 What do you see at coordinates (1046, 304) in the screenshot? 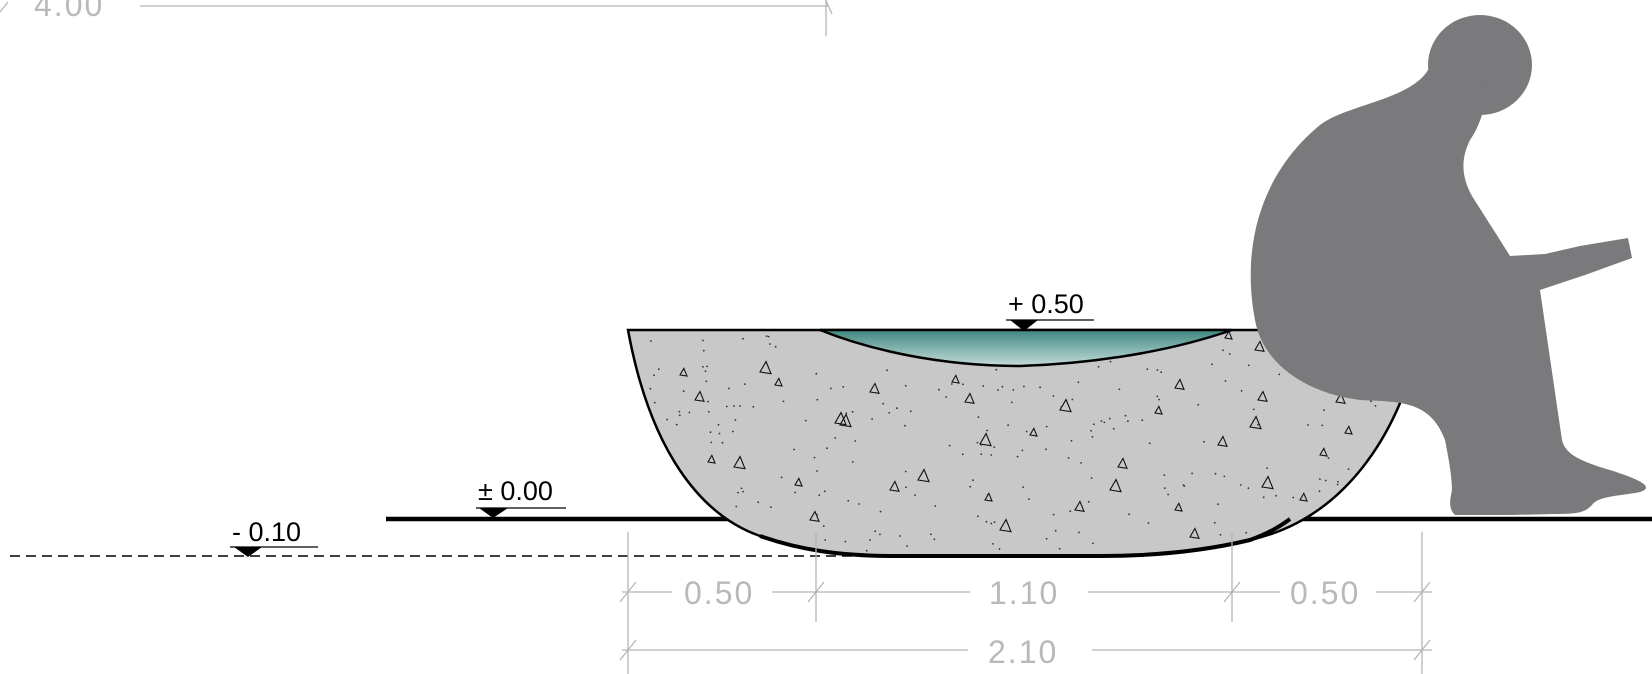
I see `level-label-top: + 0.50` at bounding box center [1046, 304].